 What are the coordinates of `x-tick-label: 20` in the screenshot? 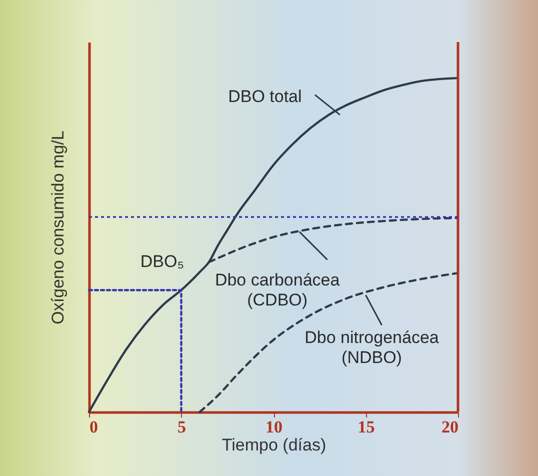 It's located at (450, 427).